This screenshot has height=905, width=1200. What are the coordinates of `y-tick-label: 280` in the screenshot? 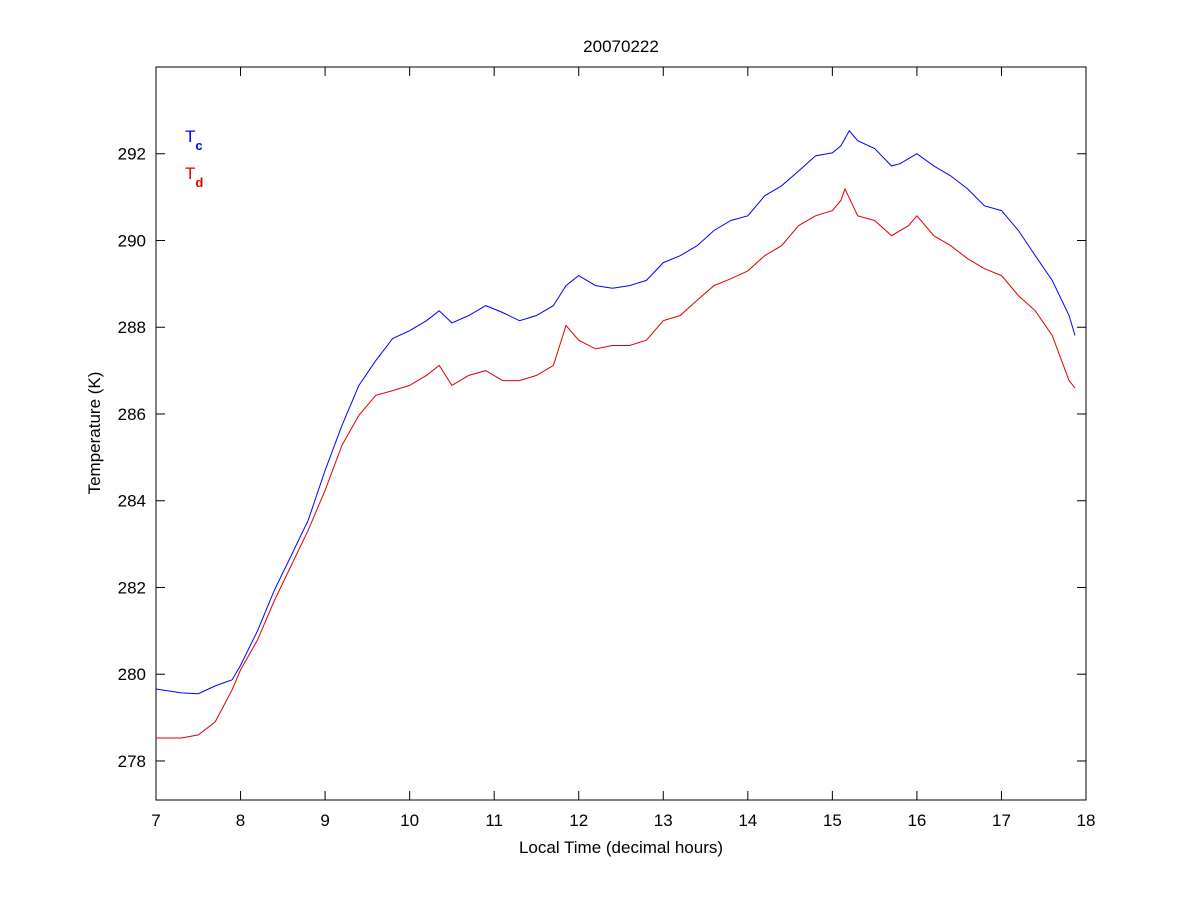 It's located at (132, 674).